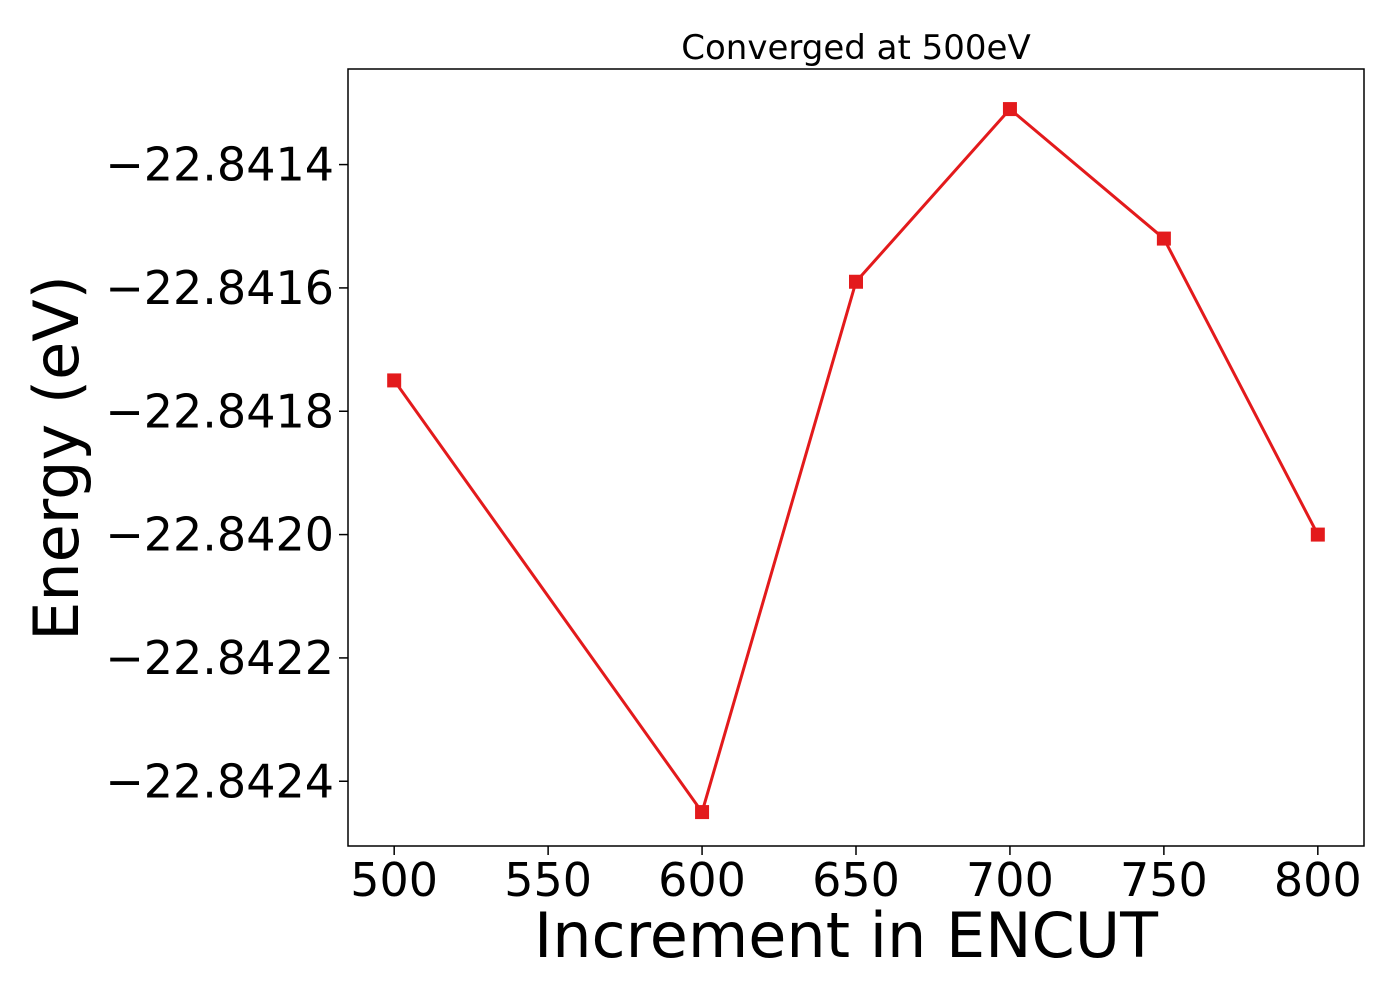  What do you see at coordinates (394, 880) in the screenshot?
I see `x-tick-label: 500` at bounding box center [394, 880].